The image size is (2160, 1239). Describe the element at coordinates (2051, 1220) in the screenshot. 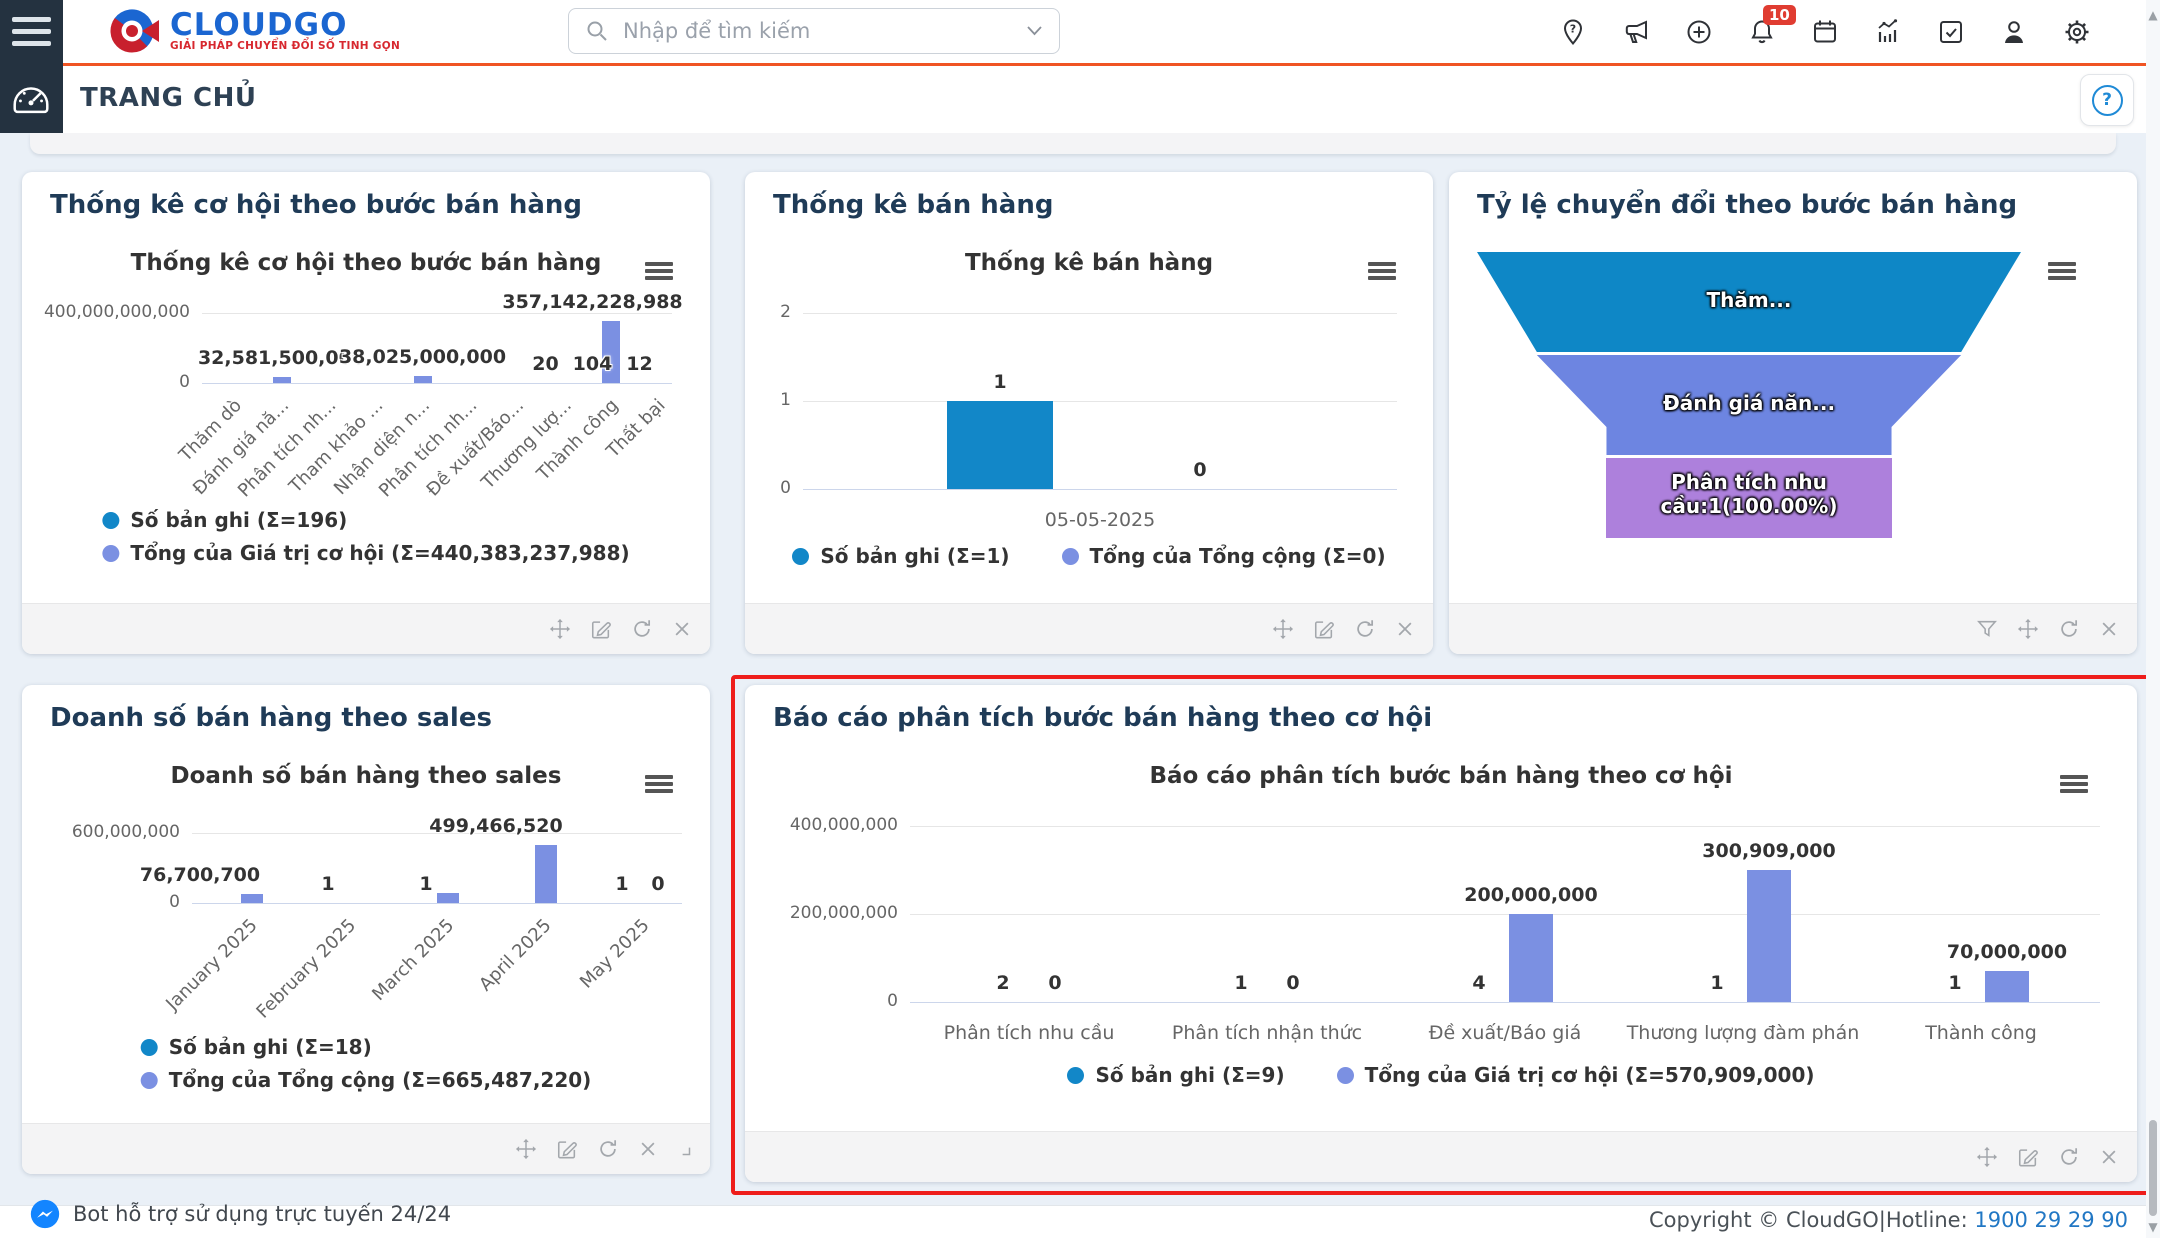

I see `hotline-link: 1900 29 29 90` at that location.